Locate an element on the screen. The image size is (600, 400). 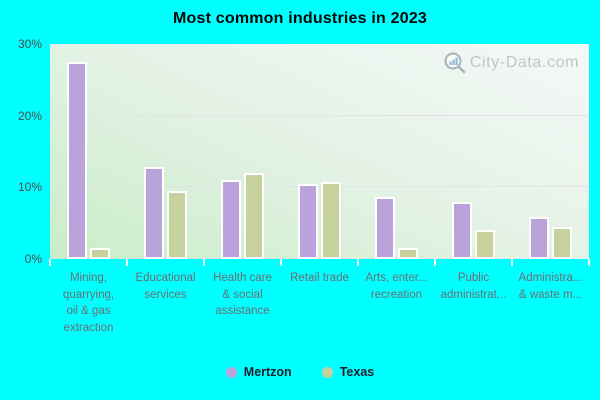
legend-label: Texas is located at coordinates (357, 372).